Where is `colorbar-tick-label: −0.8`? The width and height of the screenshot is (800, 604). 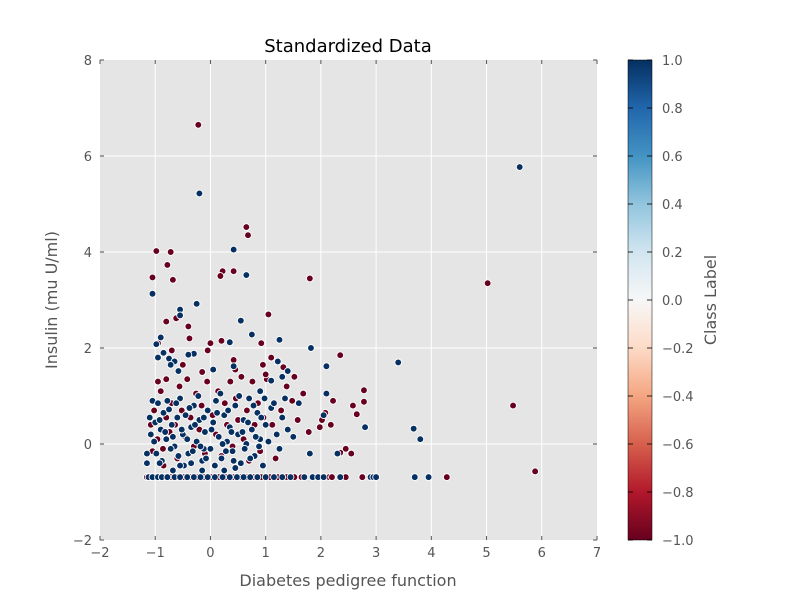 colorbar-tick-label: −0.8 is located at coordinates (678, 493).